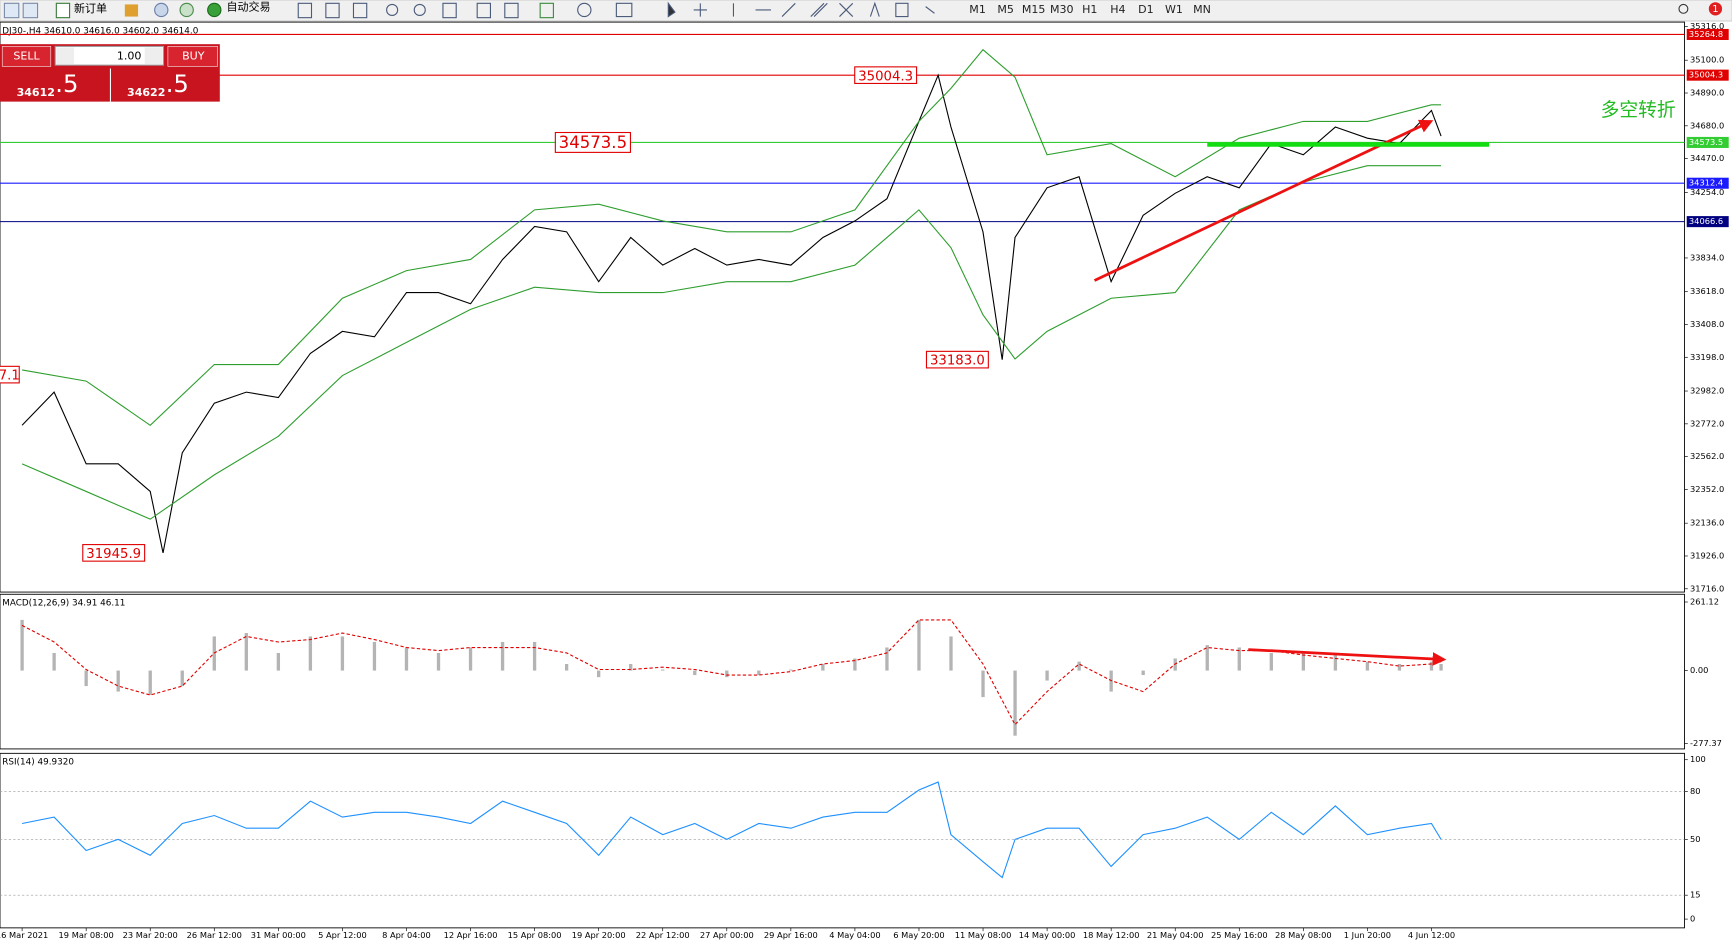 Image resolution: width=1732 pixels, height=942 pixels. I want to click on notification-badge, so click(1715, 9).